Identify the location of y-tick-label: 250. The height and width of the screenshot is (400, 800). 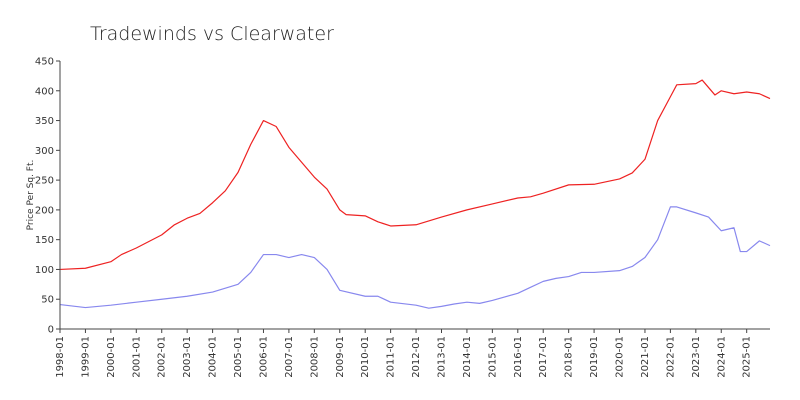
(44, 181).